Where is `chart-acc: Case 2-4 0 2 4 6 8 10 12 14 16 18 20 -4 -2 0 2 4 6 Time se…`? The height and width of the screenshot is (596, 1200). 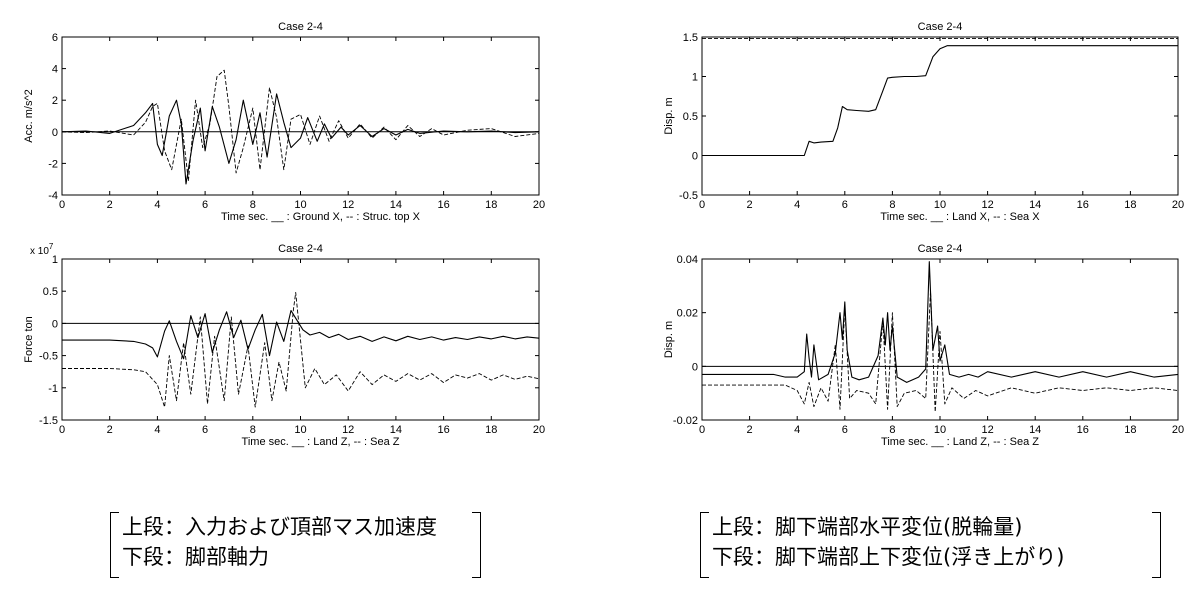 chart-acc: Case 2-4 0 2 4 6 8 10 12 14 16 18 20 -4 -2 0 2 4 6 Time se… is located at coordinates (284, 122).